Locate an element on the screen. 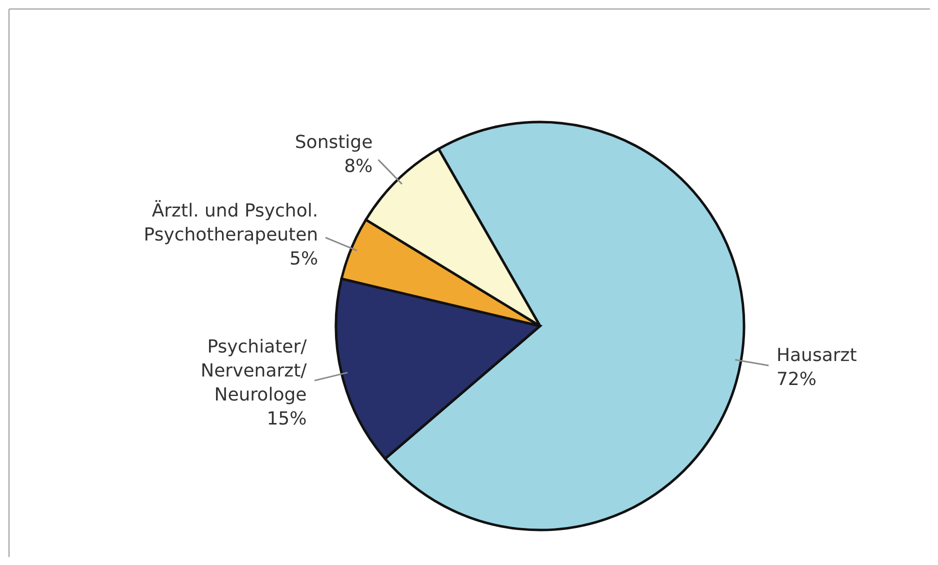 The height and width of the screenshot is (565, 938). data-label: 15% is located at coordinates (286, 419).